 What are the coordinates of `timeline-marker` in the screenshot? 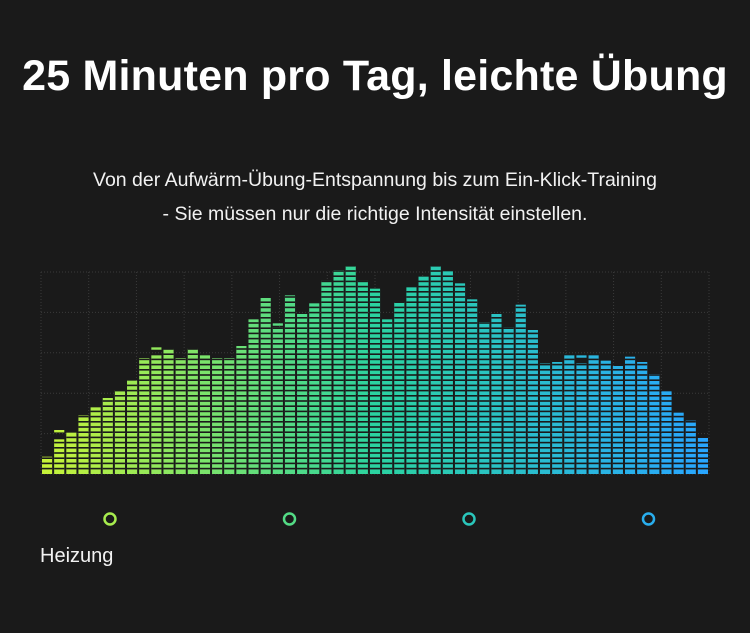 It's located at (110, 519).